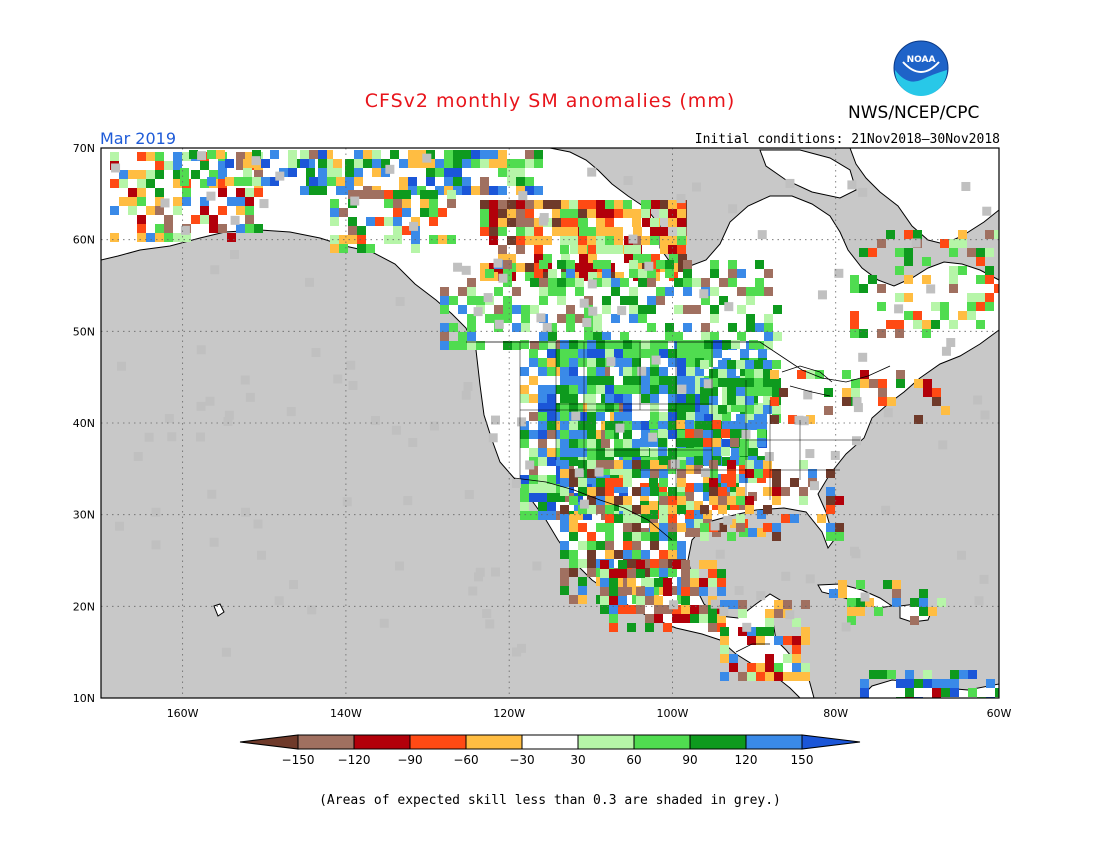 This screenshot has height=850, width=1100. What do you see at coordinates (802, 760) in the screenshot?
I see `colorbar-label: 150` at bounding box center [802, 760].